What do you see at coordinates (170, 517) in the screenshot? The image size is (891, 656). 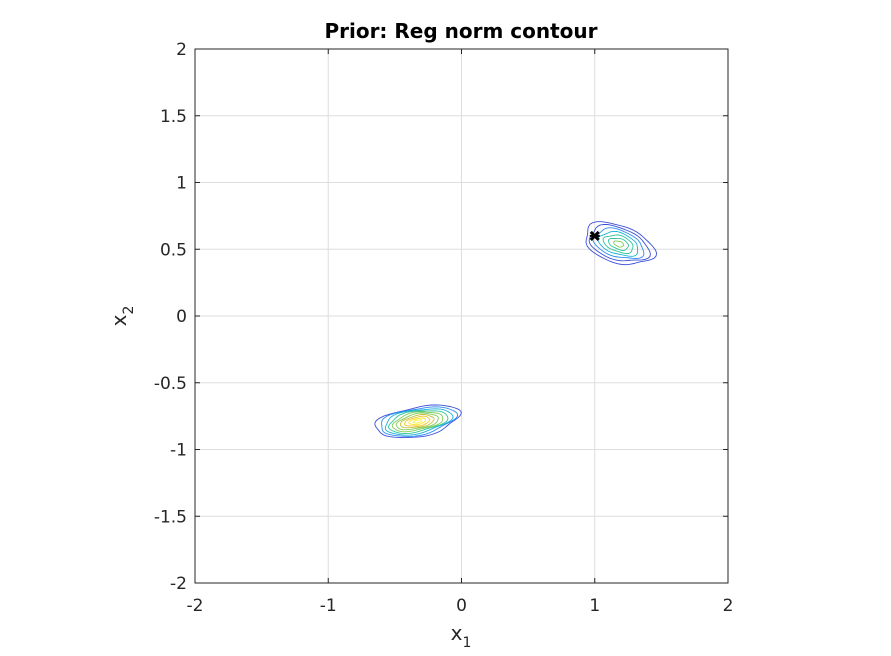 I see `y-tick-label: -1.5` at bounding box center [170, 517].